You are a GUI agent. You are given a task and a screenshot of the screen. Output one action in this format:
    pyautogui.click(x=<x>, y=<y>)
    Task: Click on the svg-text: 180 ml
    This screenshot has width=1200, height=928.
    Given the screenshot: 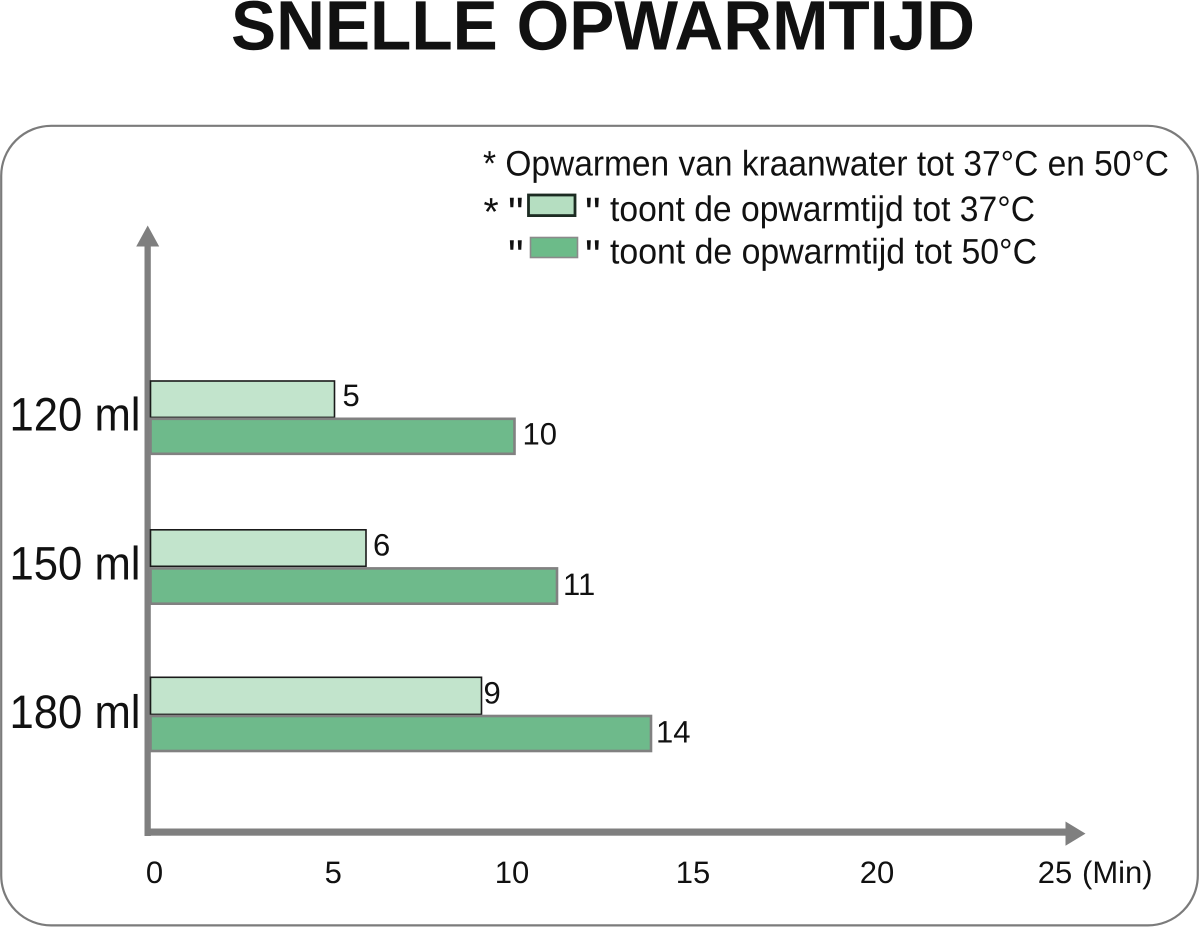 What is the action you would take?
    pyautogui.click(x=75, y=711)
    